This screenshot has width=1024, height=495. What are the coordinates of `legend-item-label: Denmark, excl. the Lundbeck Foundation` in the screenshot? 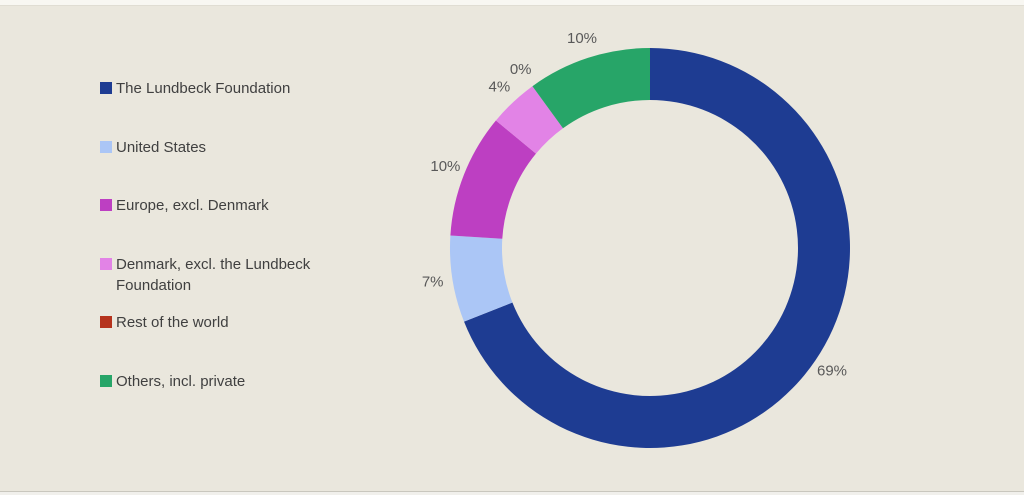 It's located at (213, 274).